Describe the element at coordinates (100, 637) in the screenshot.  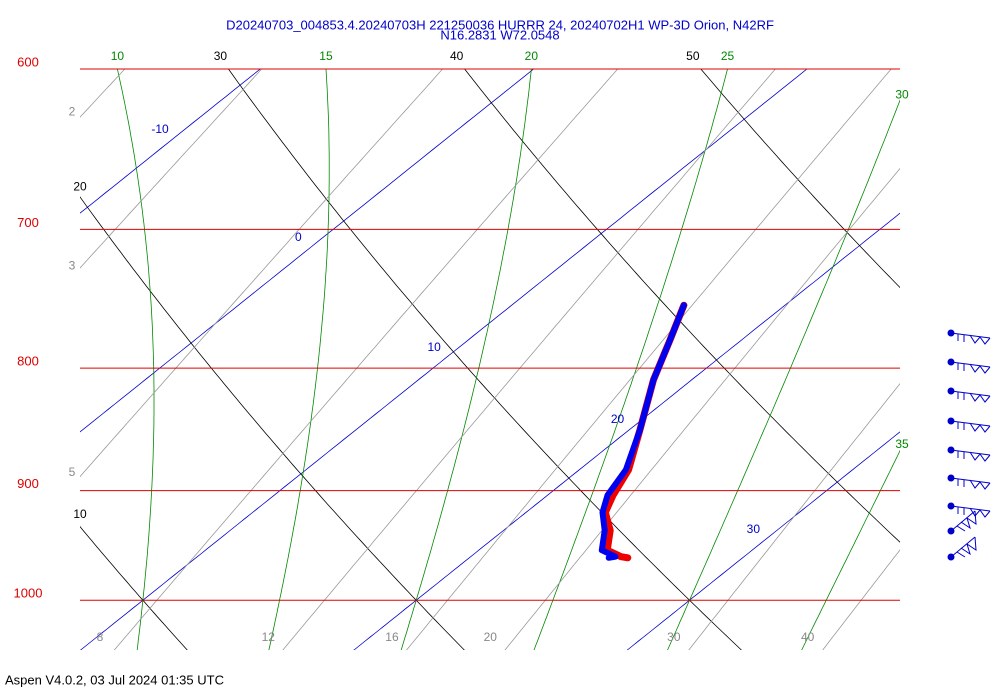
I see `mixing-ratio-label: 8` at that location.